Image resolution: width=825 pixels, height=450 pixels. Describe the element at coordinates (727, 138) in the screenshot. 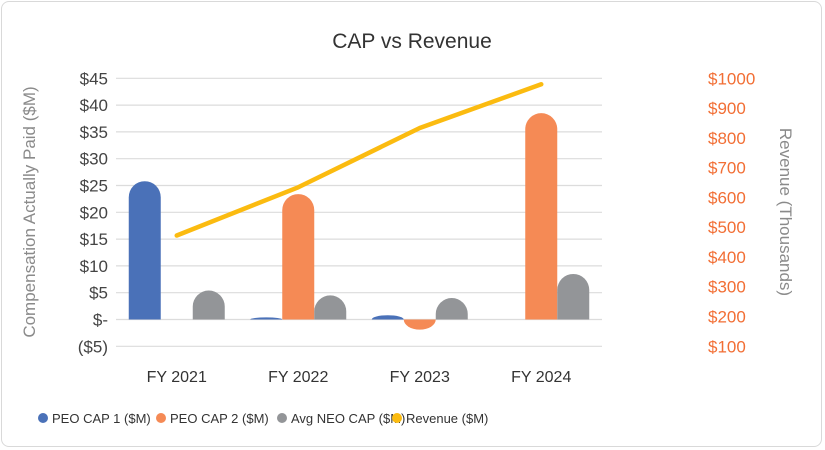

I see `y2-tick-label: $800` at that location.